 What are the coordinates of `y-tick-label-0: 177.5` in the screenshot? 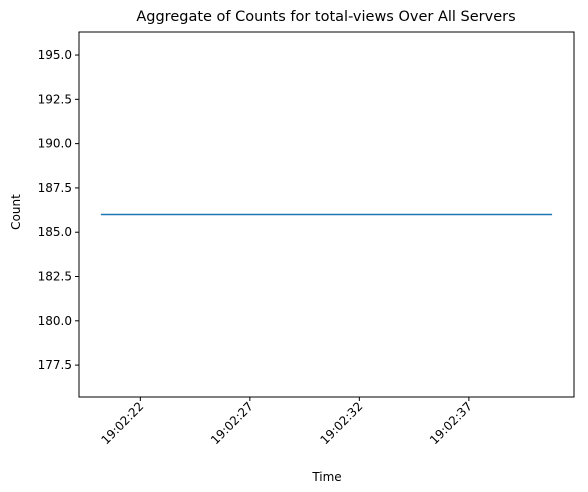 It's located at (55, 365).